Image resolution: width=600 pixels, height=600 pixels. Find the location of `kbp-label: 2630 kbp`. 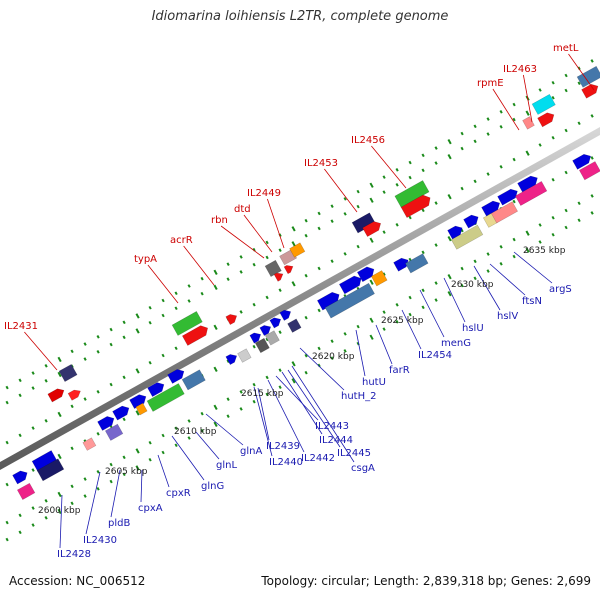

kbp-label: 2630 kbp is located at coordinates (472, 285).